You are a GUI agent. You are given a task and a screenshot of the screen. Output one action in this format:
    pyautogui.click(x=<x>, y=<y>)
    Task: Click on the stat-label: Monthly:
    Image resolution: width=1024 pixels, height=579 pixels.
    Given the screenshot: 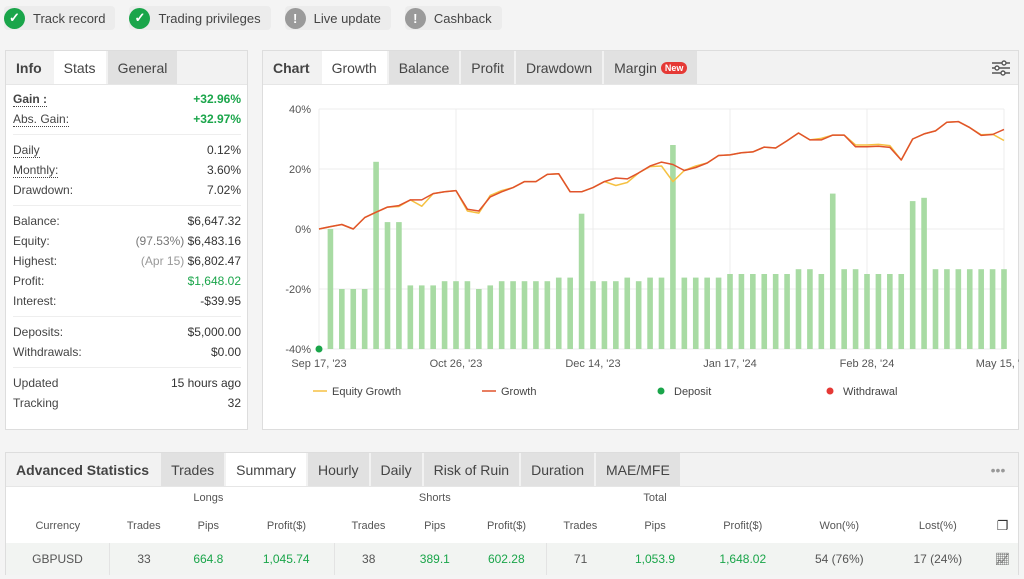 What is the action you would take?
    pyautogui.click(x=36, y=170)
    